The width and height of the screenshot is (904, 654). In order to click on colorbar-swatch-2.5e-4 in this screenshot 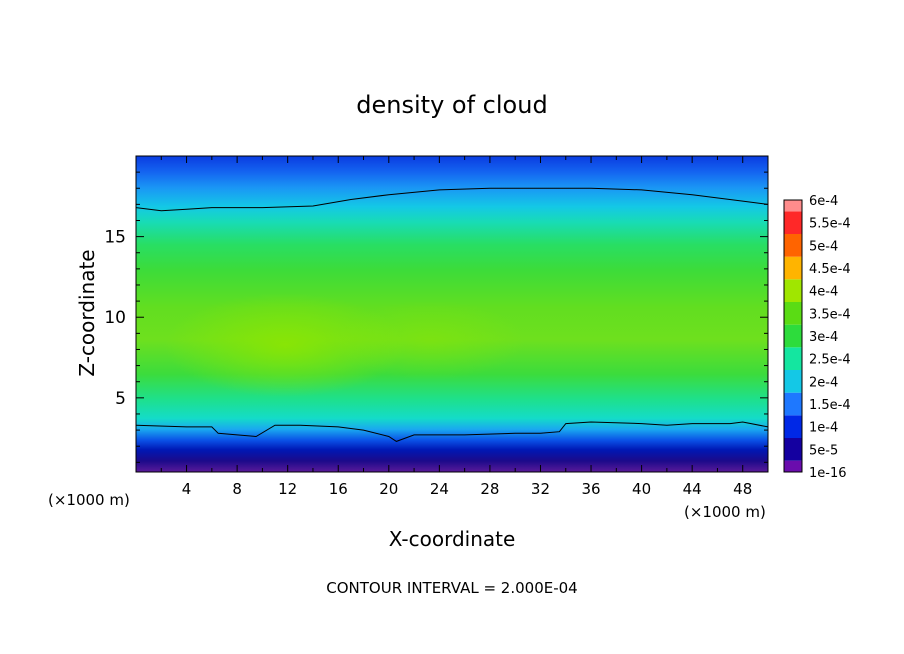, I will do `click(793, 358)`.